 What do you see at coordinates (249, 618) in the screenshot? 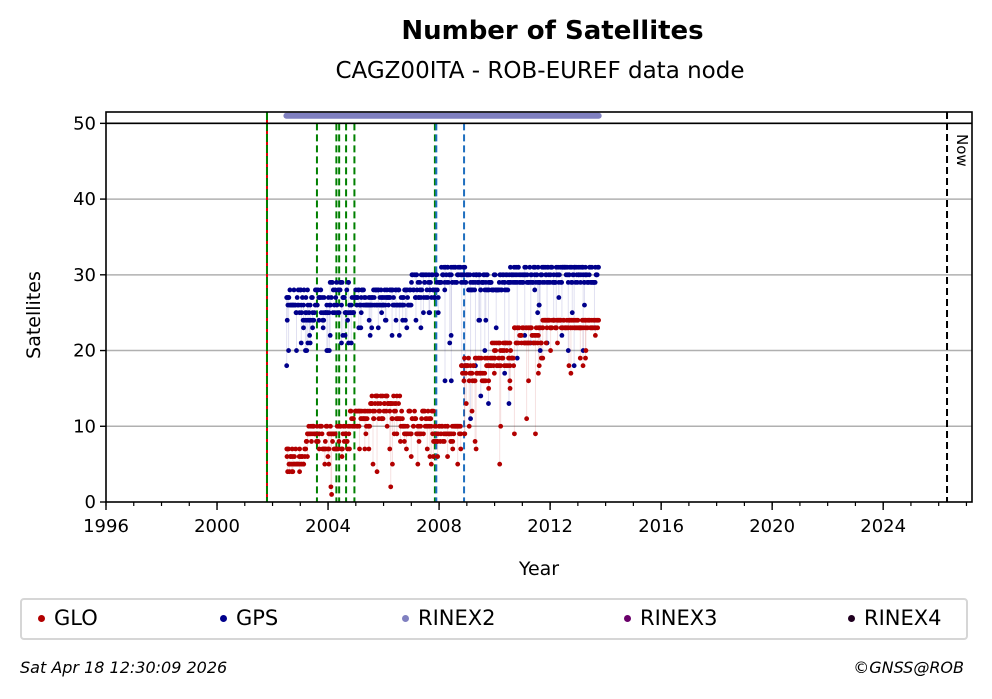
I see `legend-item-gps: GPS` at bounding box center [249, 618].